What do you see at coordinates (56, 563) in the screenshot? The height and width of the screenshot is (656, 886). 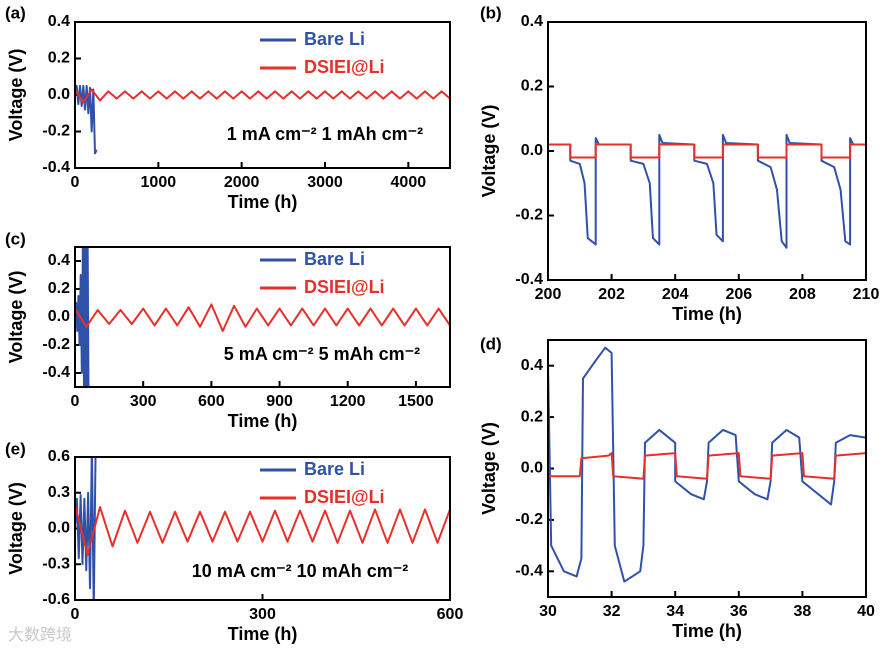 I see `y-tick-label: -0.3` at bounding box center [56, 563].